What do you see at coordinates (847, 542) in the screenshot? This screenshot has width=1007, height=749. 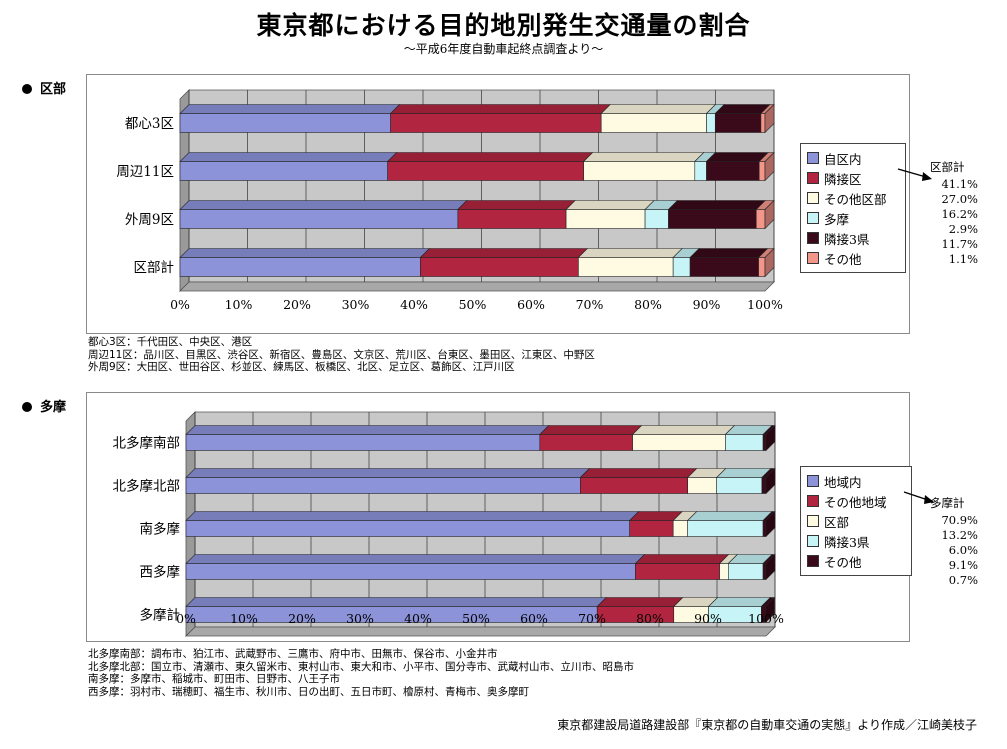 I see `legend-label: 隣接3県` at bounding box center [847, 542].